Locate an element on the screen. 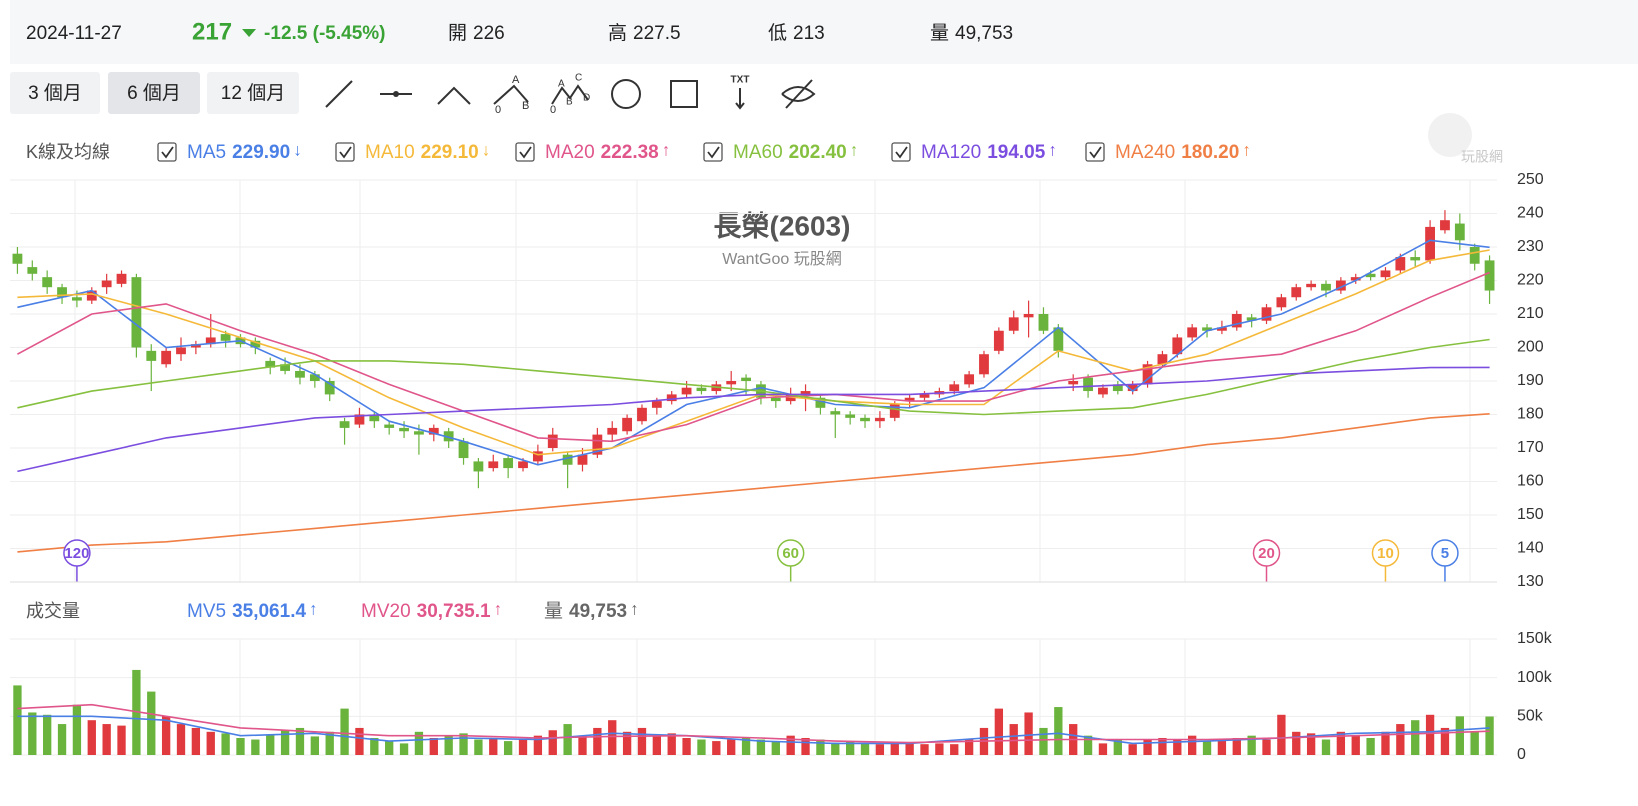  legend-value: 30,735.1 is located at coordinates (454, 611).